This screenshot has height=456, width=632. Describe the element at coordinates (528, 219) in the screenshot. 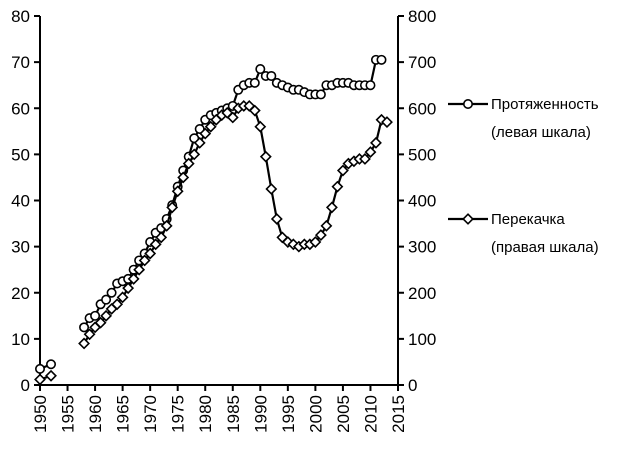

I see `legend-label: Перекачка` at that location.